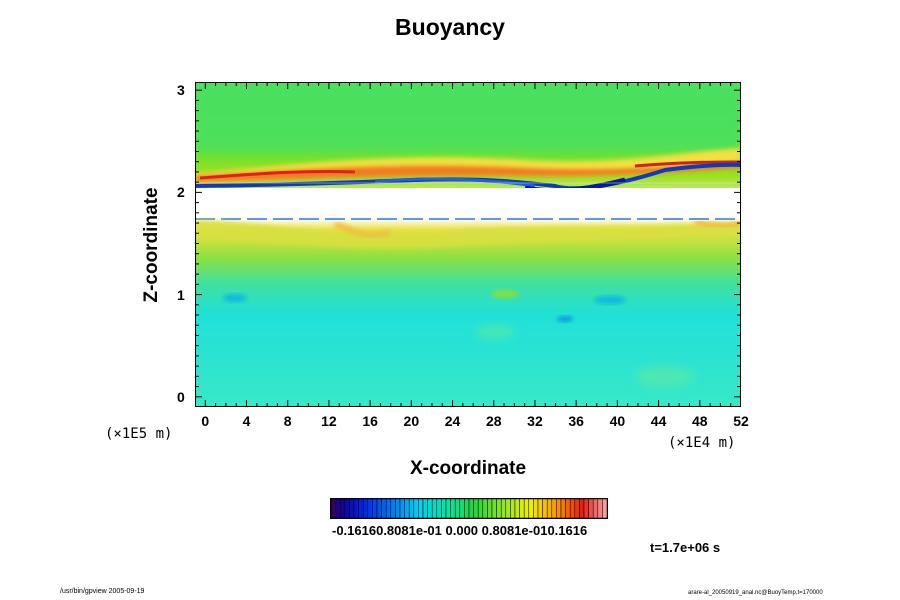 Image resolution: width=900 pixels, height=600 pixels. I want to click on y-tick-label: 2, so click(181, 192).